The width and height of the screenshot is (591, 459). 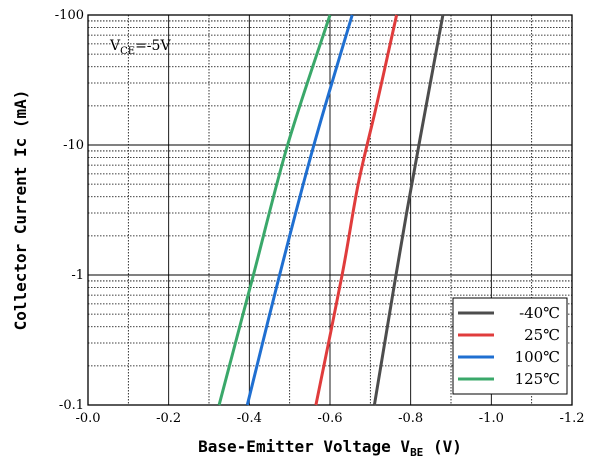 I want to click on x-tick-label: -0.6, so click(x=329, y=418).